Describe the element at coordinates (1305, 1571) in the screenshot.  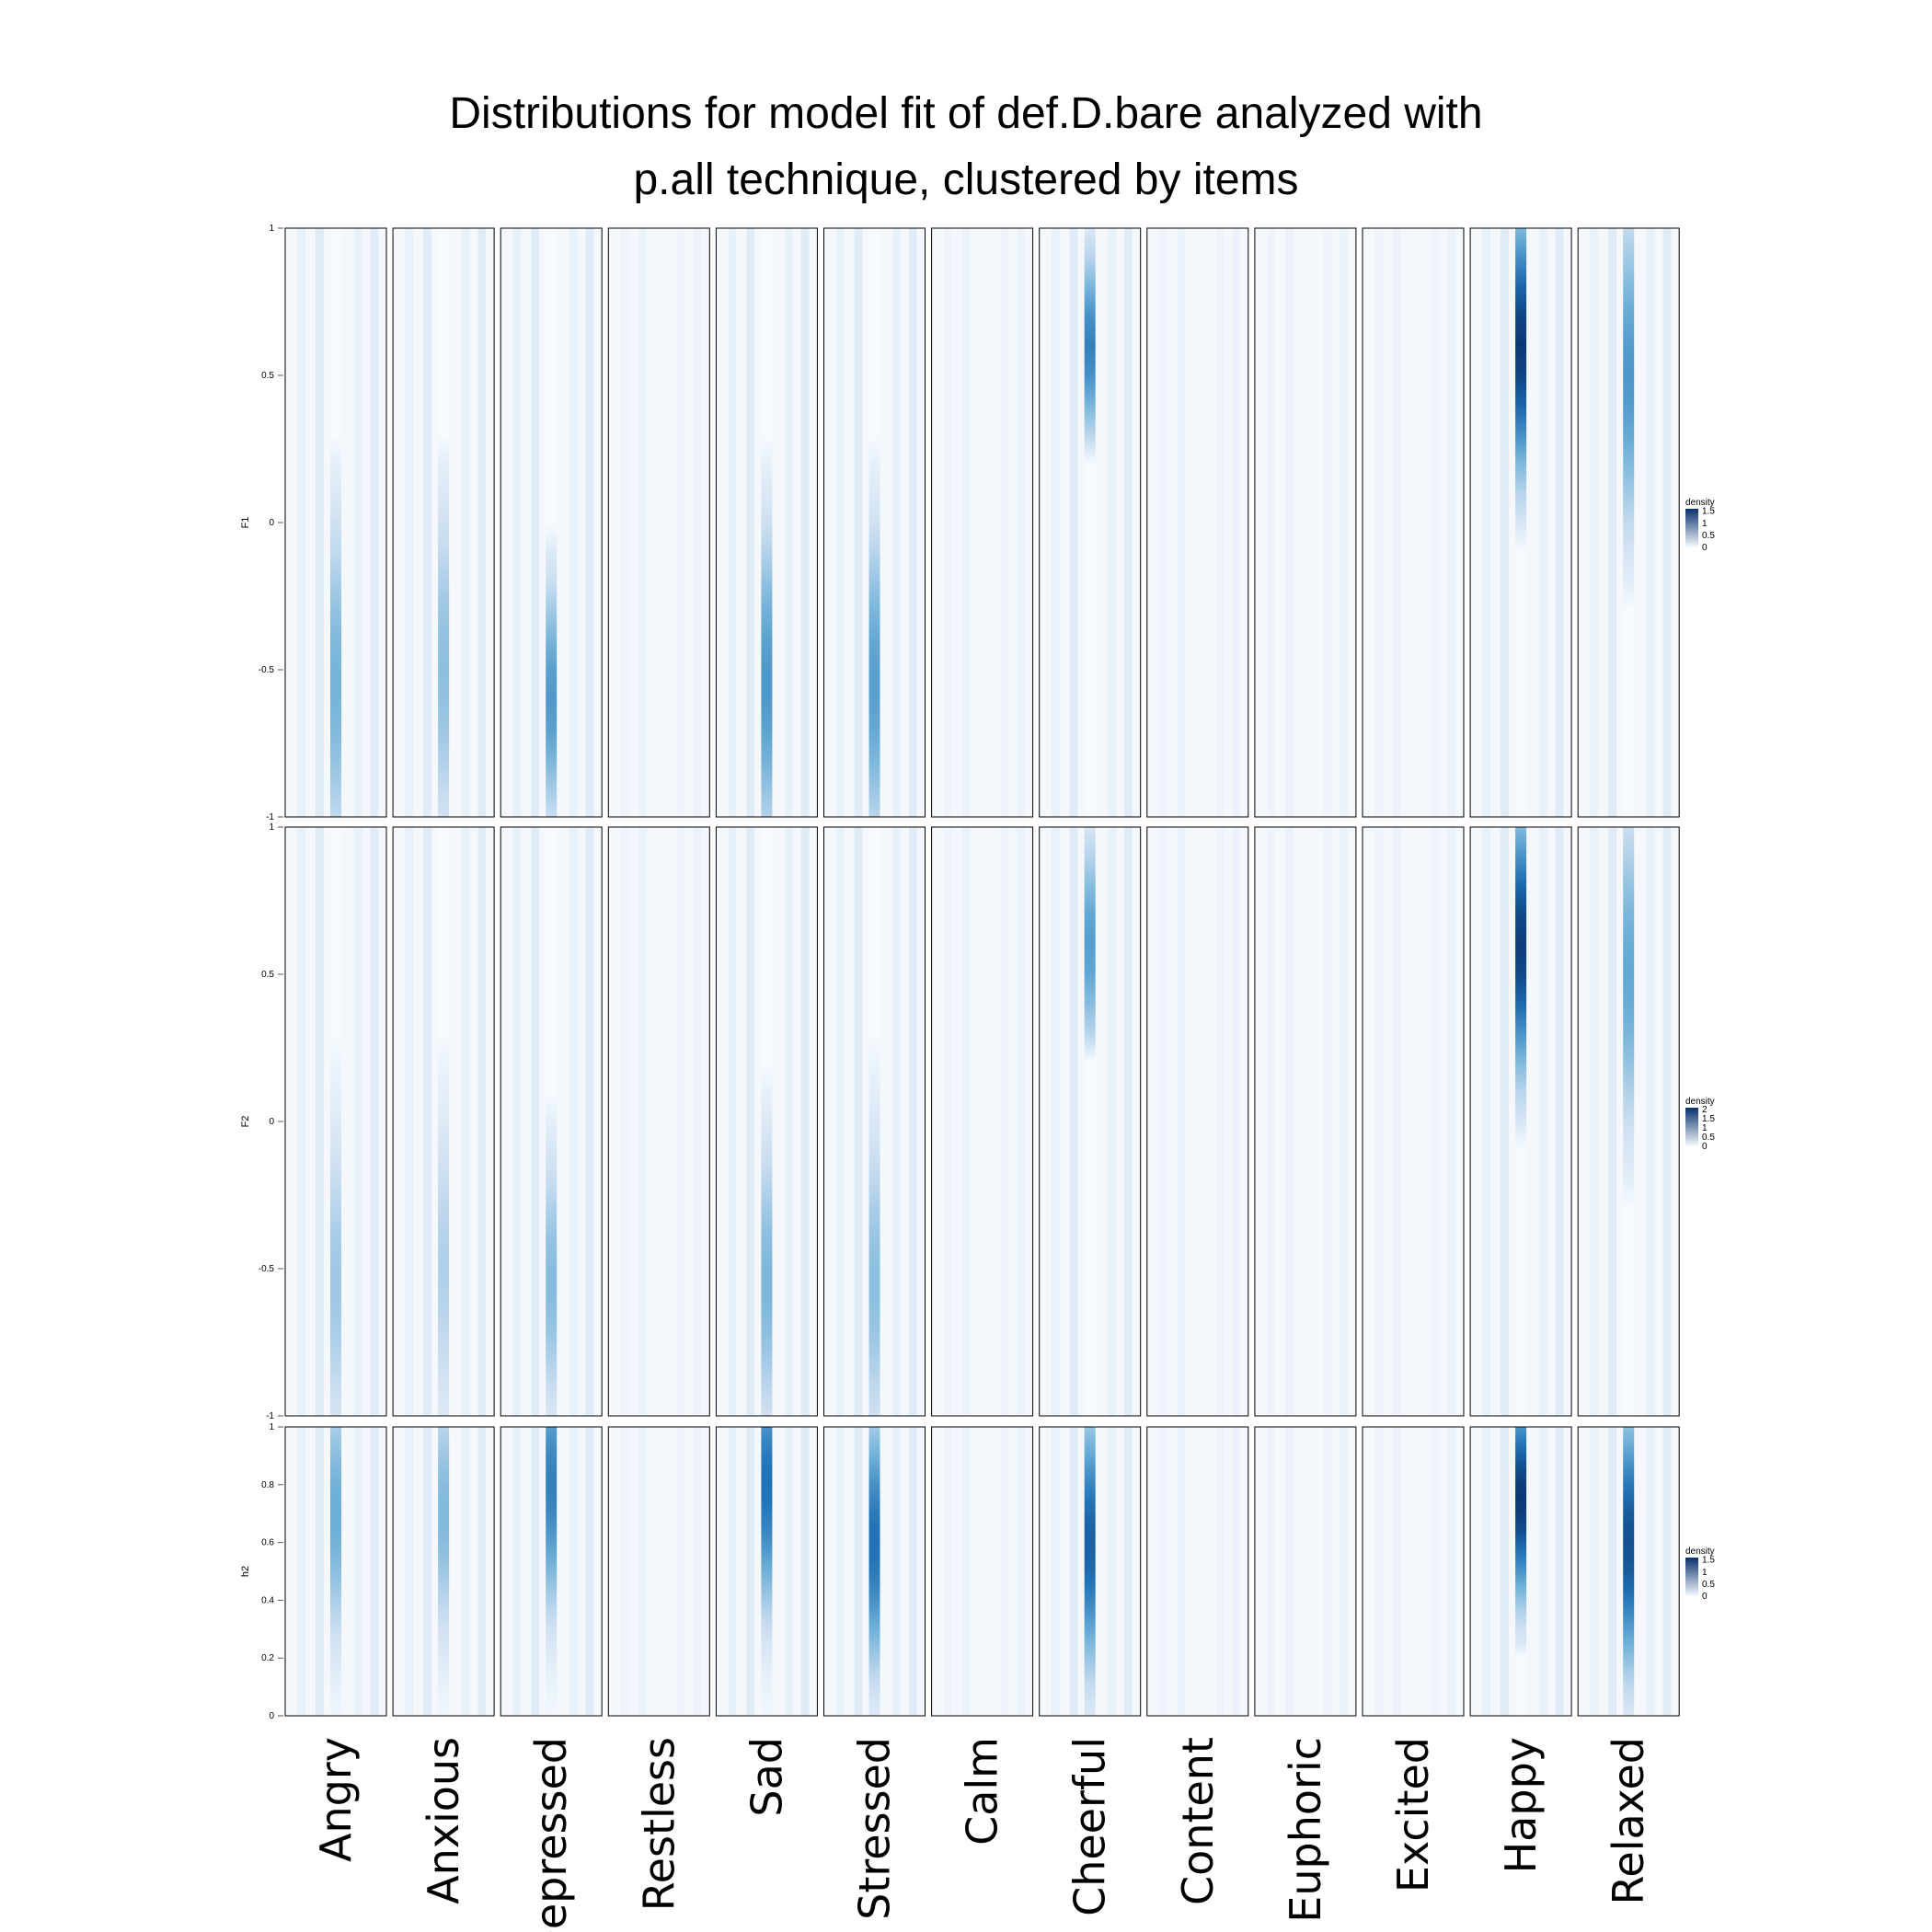
I see `heatmap-cell-euphoric-h2` at that location.